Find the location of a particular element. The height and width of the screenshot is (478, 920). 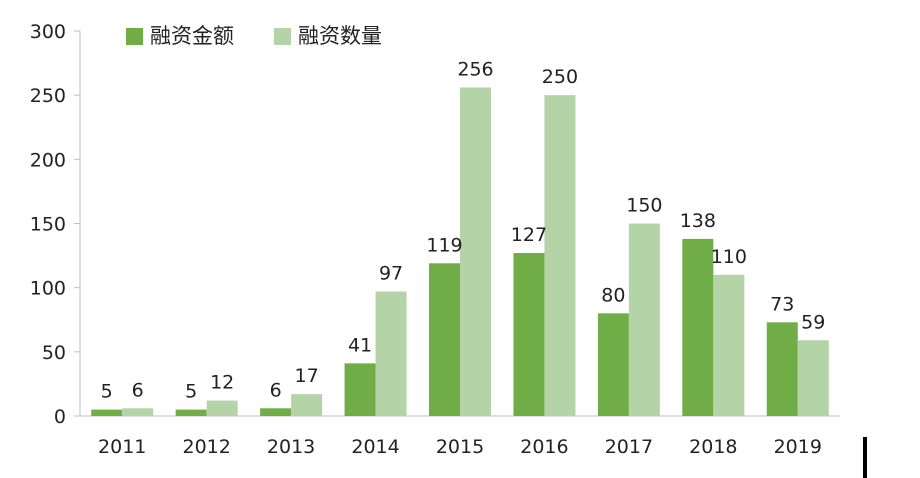

x-tick-label: 2012 is located at coordinates (206, 447).